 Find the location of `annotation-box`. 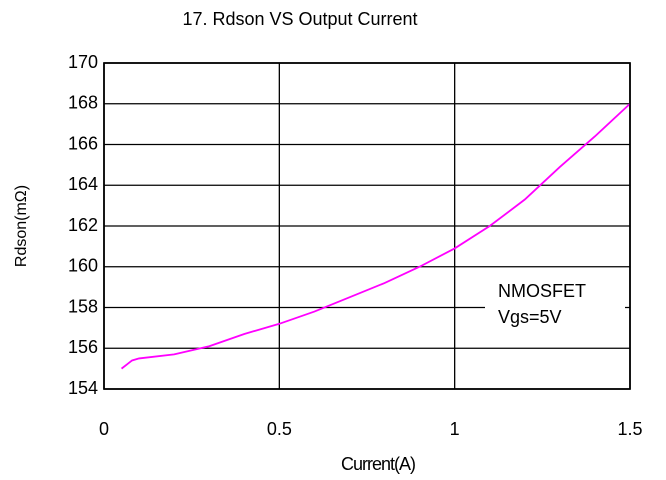

annotation-box is located at coordinates (555, 310).